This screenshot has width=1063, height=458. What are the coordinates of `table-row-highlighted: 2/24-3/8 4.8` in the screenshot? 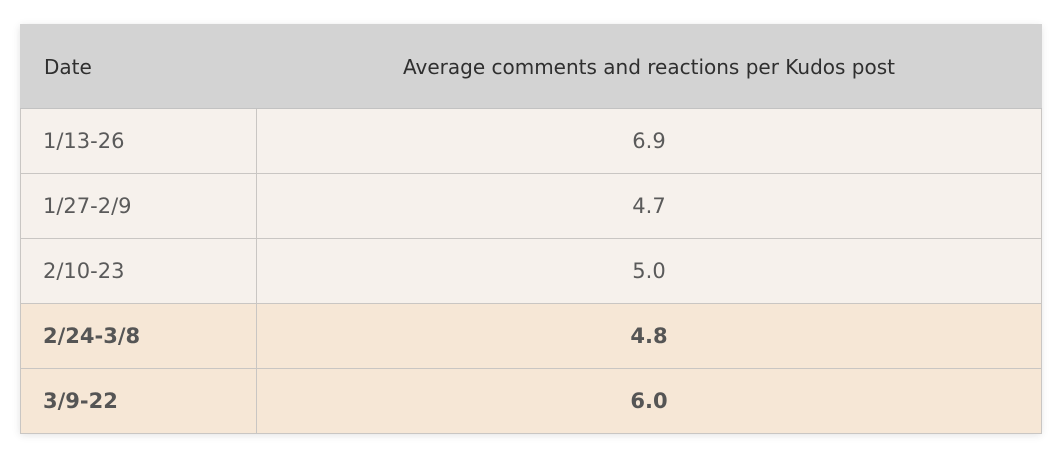 It's located at (531, 336).